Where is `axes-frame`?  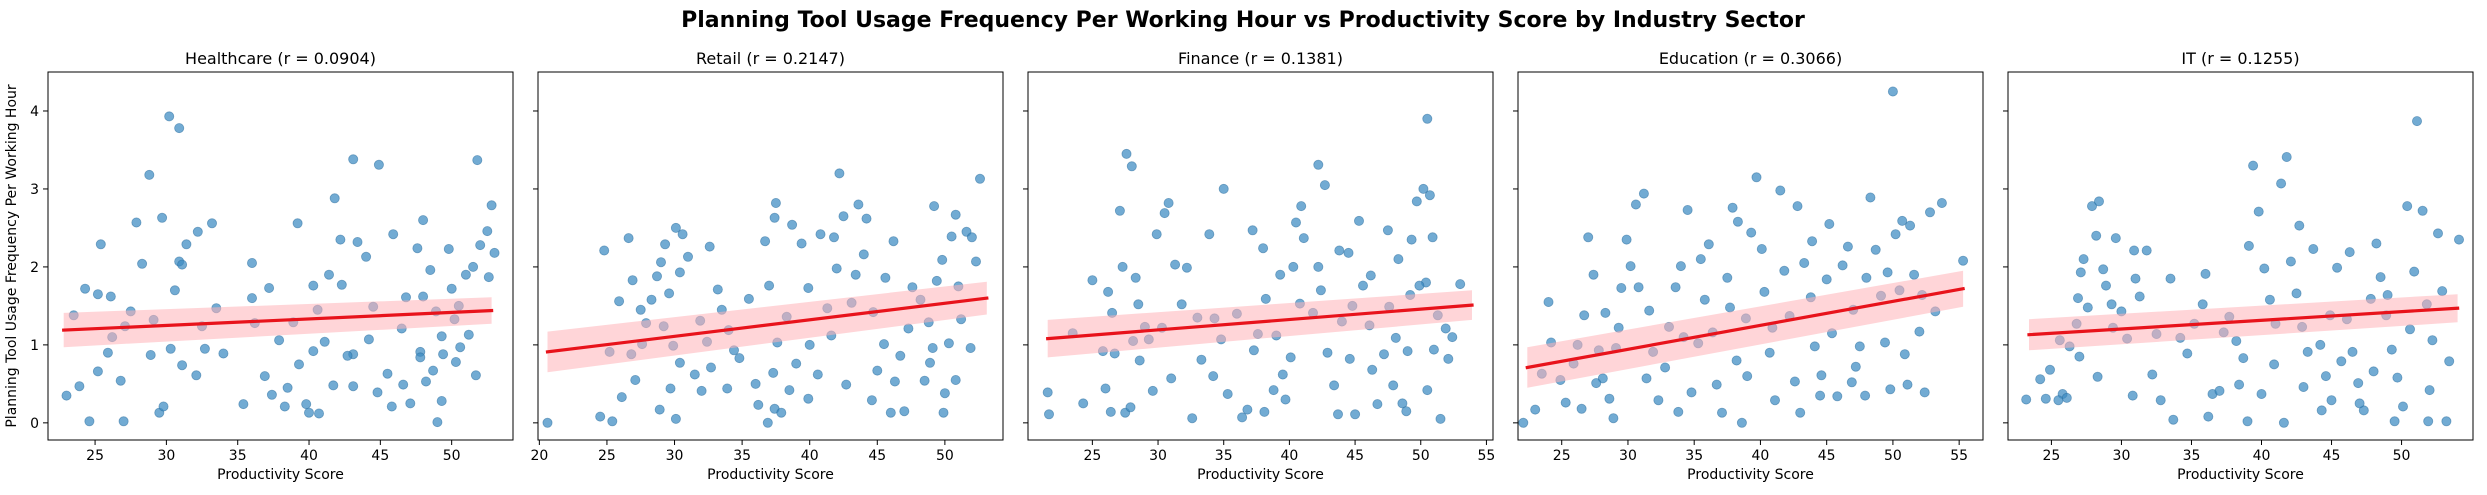 axes-frame is located at coordinates (280, 256).